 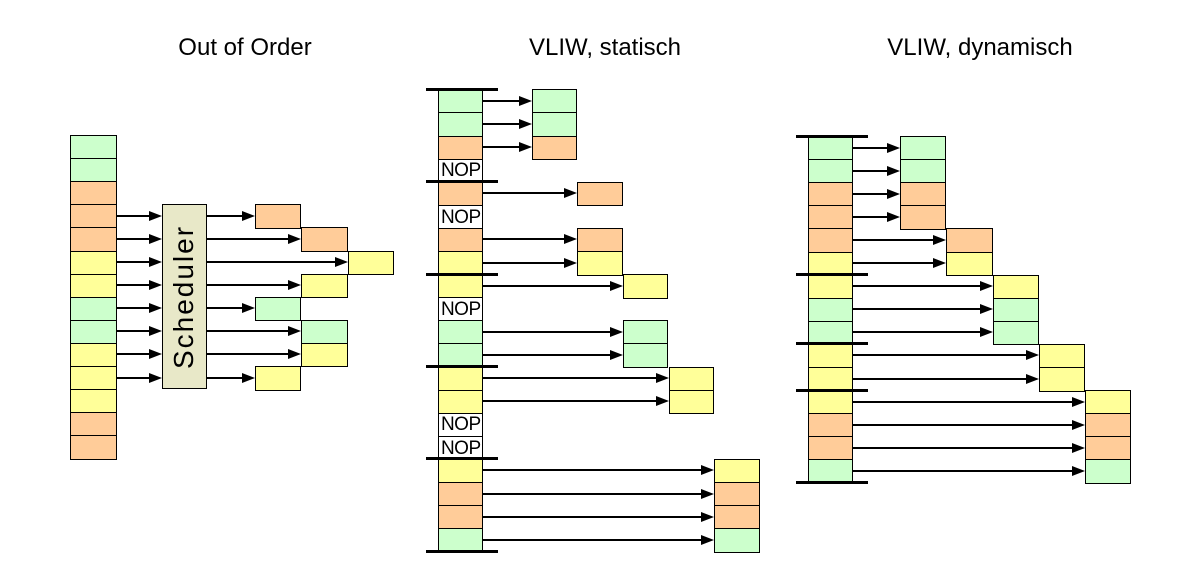 I want to click on title-vliw-dynamic: VLIW, dynamisch, so click(x=980, y=47).